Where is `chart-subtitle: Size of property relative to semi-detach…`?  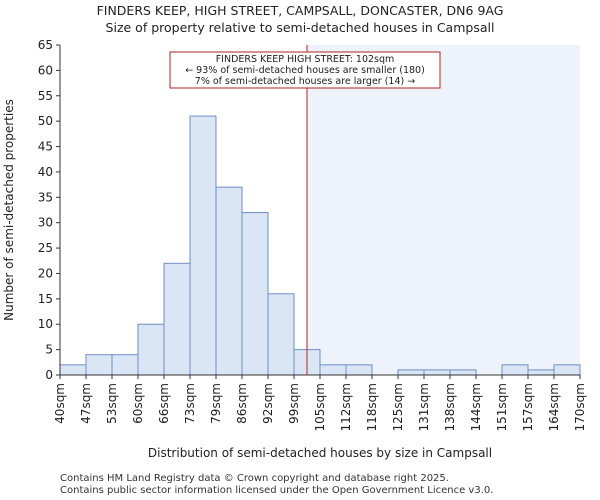
chart-subtitle: Size of property relative to semi-detach… is located at coordinates (300, 27).